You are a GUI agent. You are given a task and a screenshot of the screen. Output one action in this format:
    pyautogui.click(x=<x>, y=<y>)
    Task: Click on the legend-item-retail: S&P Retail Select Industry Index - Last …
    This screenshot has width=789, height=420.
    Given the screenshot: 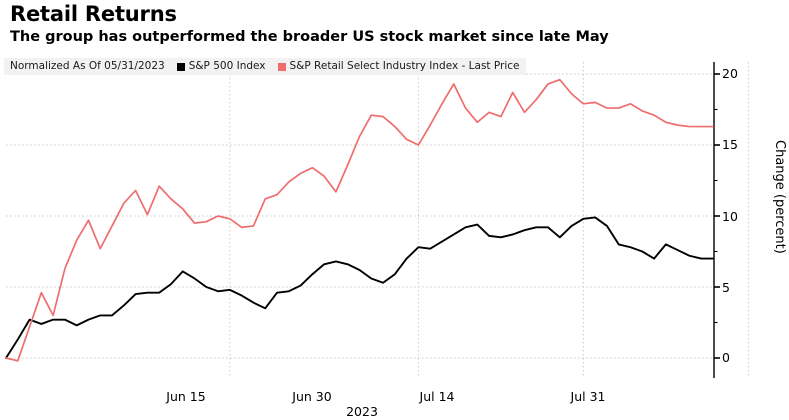 What is the action you would take?
    pyautogui.click(x=398, y=66)
    